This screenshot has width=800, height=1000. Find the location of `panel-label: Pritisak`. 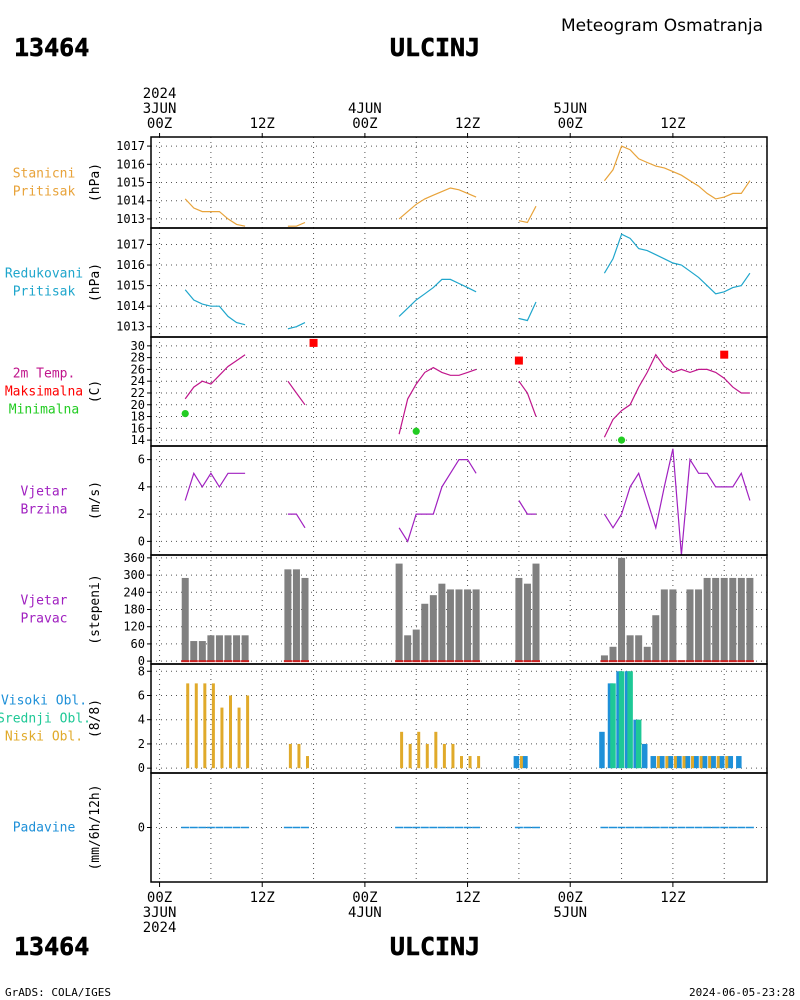

panel-label: Pritisak is located at coordinates (44, 292).